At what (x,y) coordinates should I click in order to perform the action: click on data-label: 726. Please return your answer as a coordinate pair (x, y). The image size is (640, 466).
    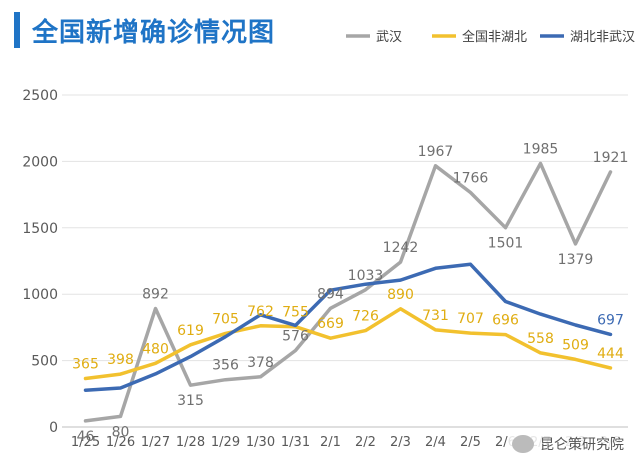
    Looking at the image, I should click on (365, 317).